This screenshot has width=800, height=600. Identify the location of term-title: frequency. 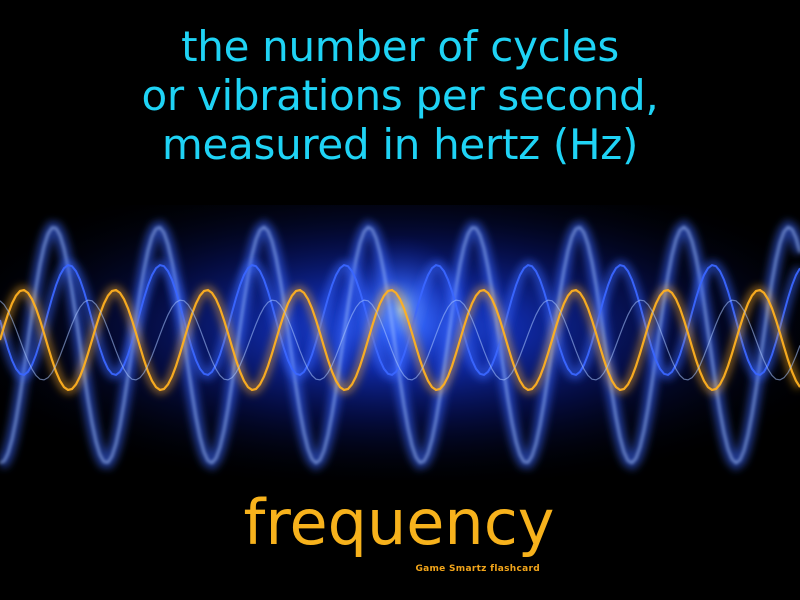
(399, 522).